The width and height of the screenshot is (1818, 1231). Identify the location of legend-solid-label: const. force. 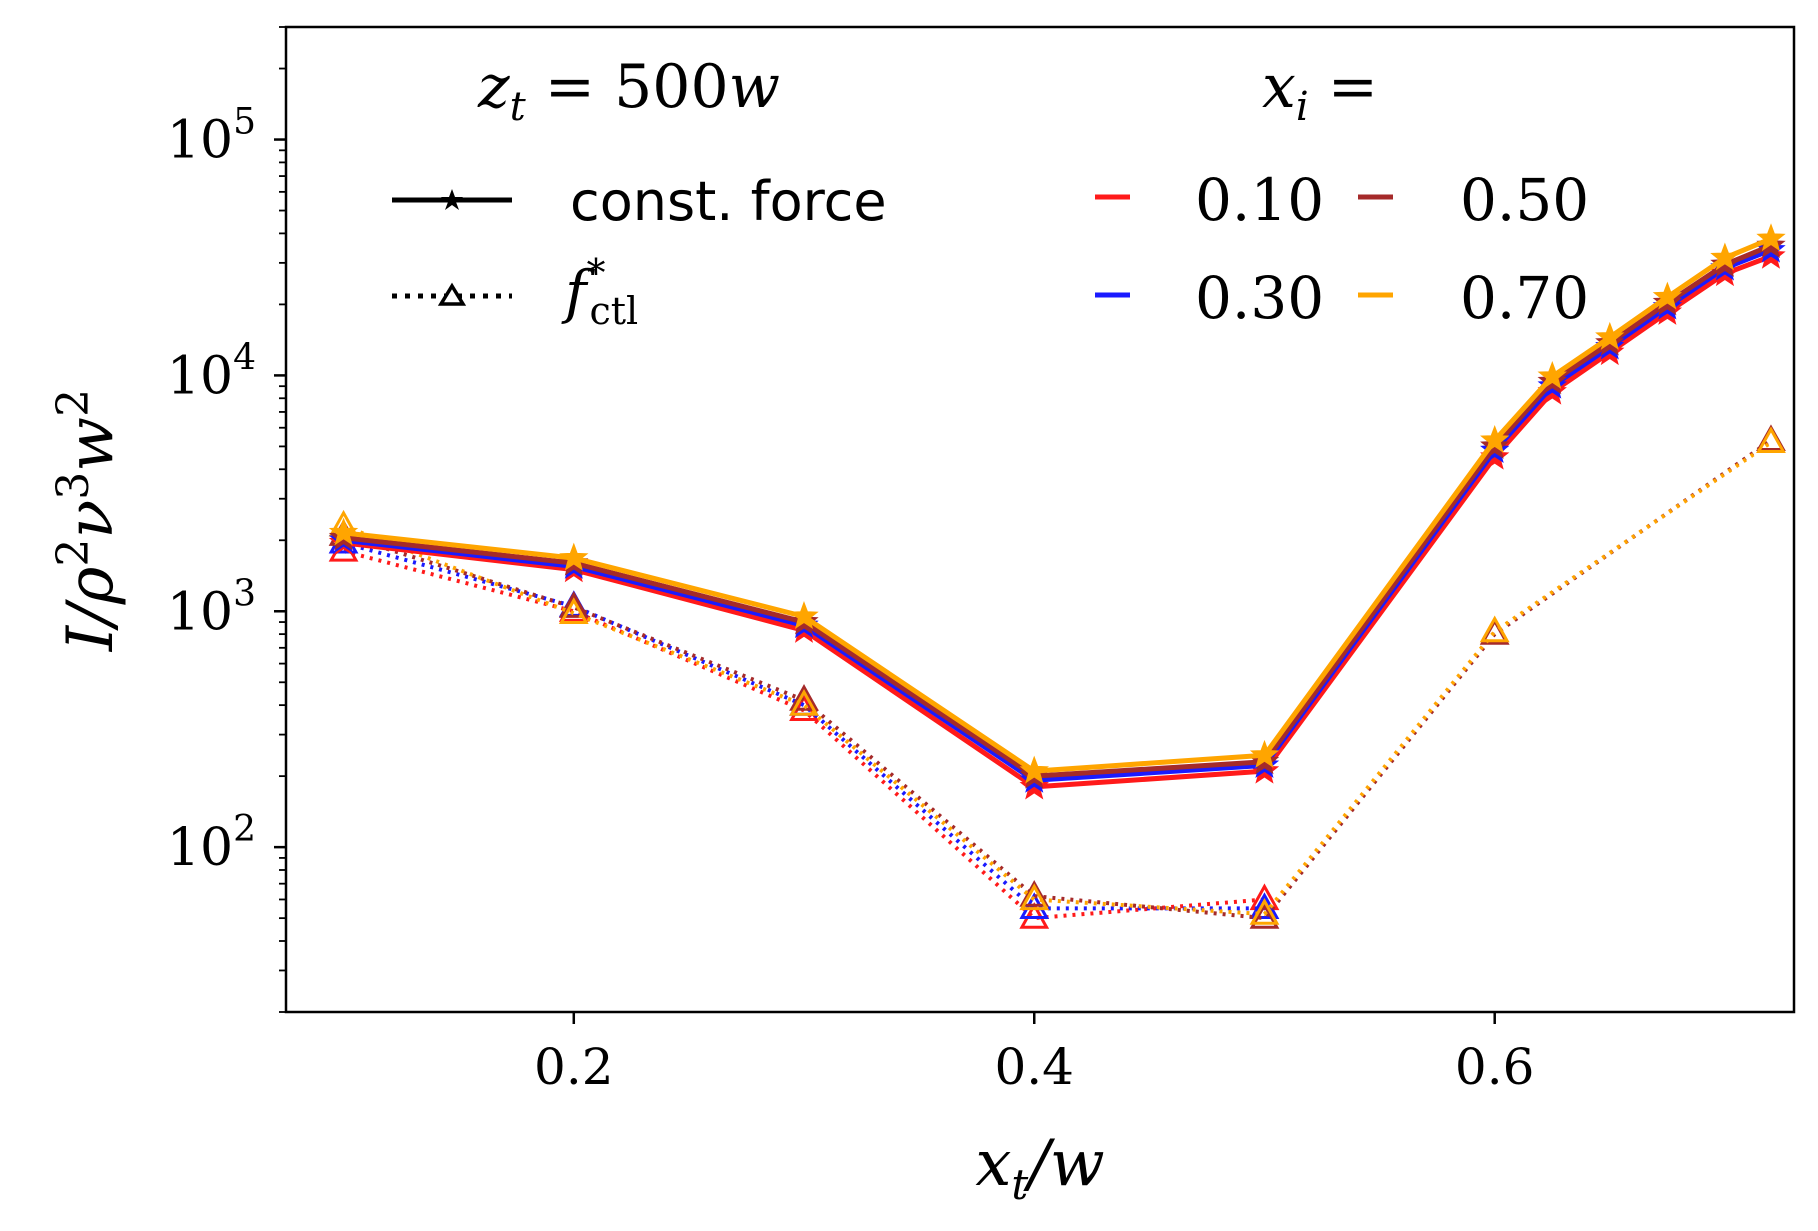
(728, 201).